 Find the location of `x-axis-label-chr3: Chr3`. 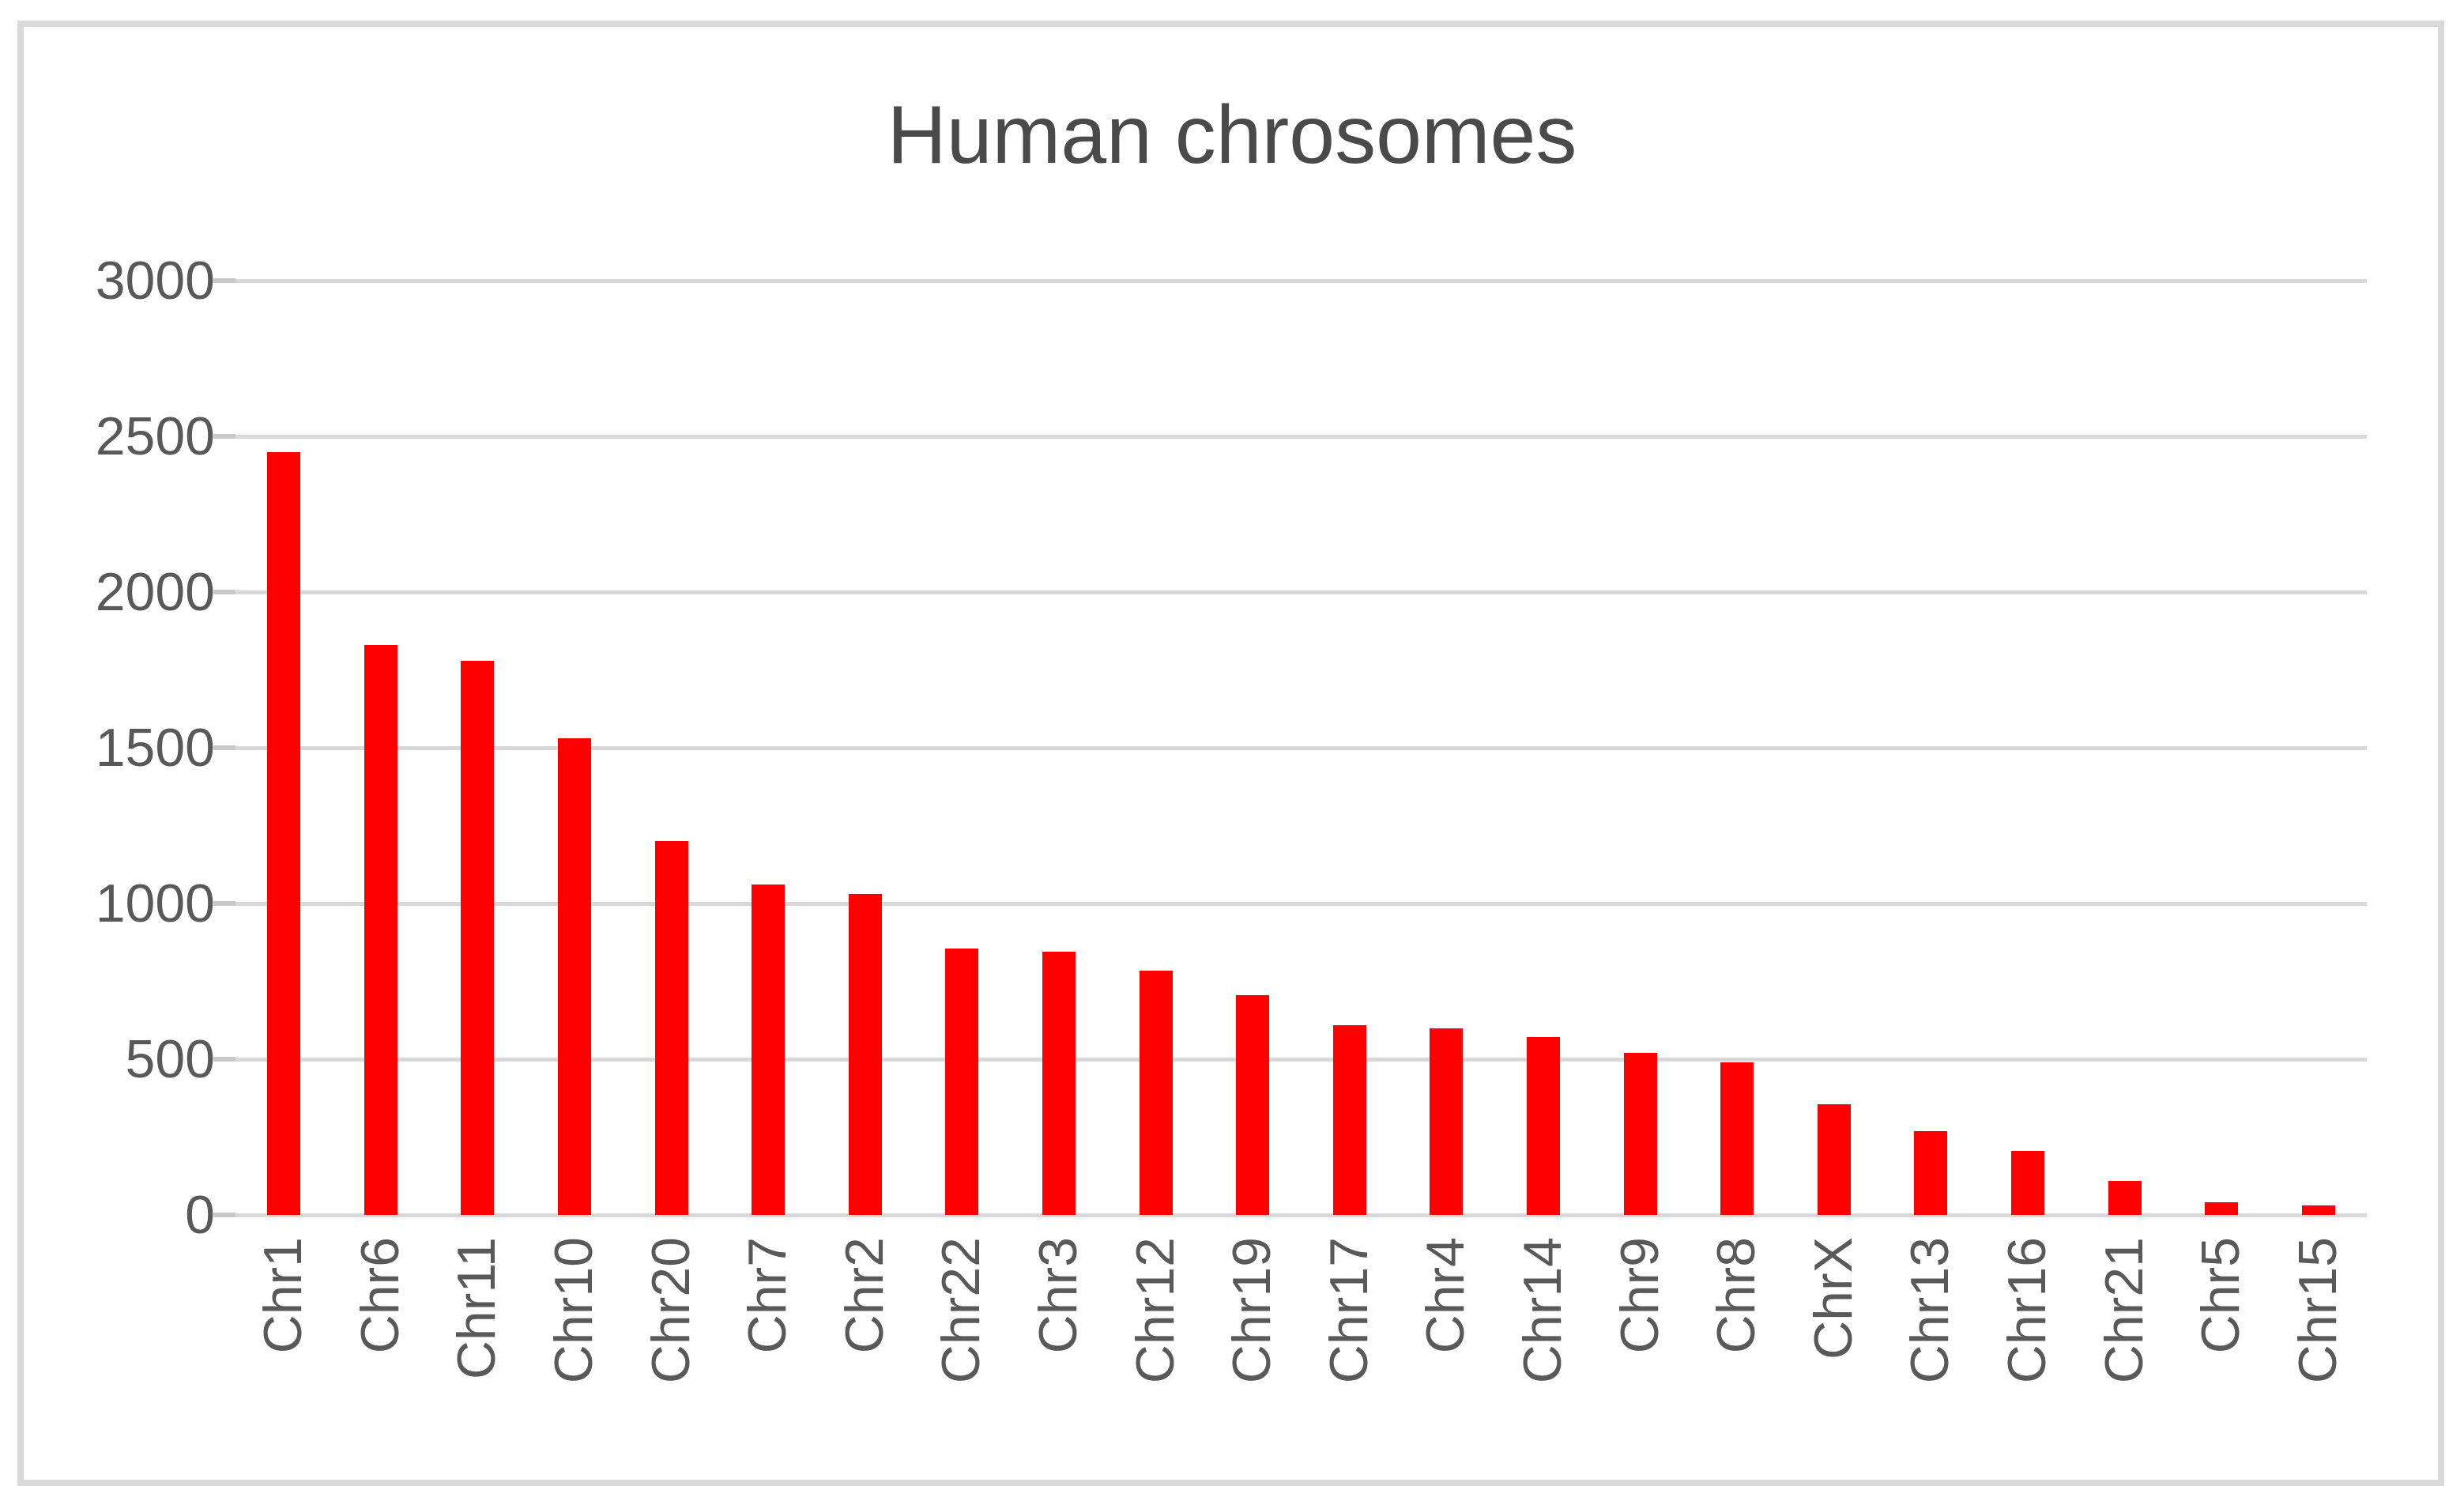

x-axis-label-chr3: Chr3 is located at coordinates (1058, 1295).